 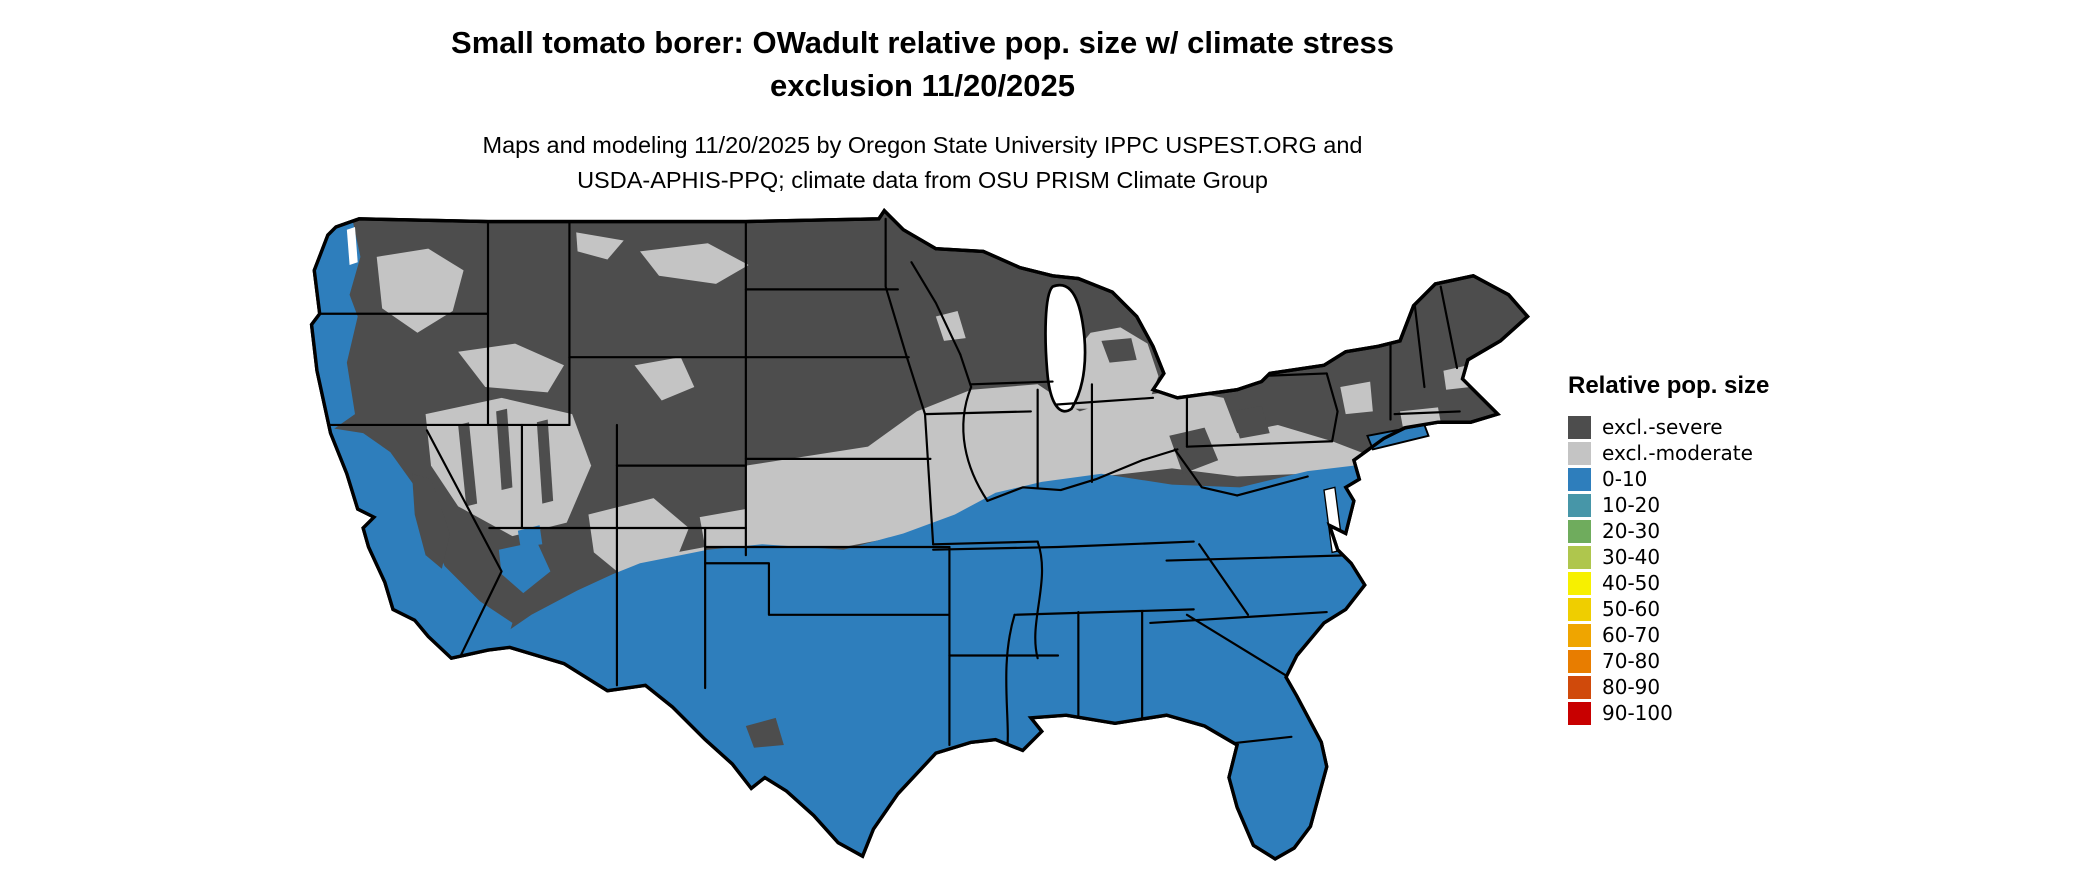 I want to click on legend-row-label: excl.-severe, so click(x=1662, y=427).